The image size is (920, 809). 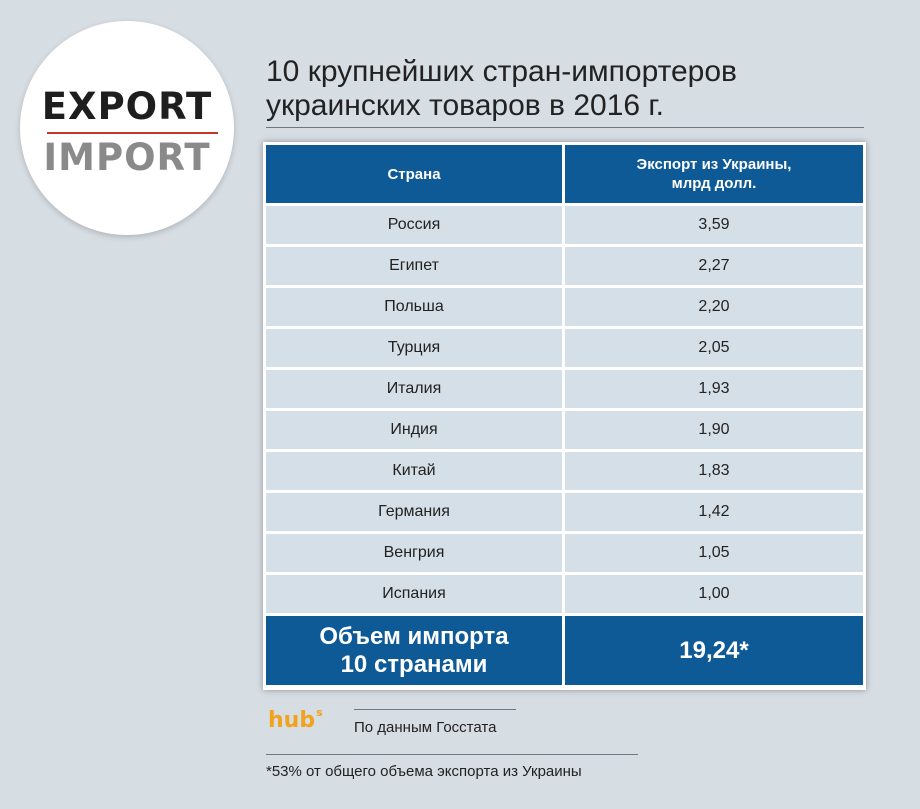 What do you see at coordinates (425, 727) in the screenshot?
I see `source-note: По данным Госстата` at bounding box center [425, 727].